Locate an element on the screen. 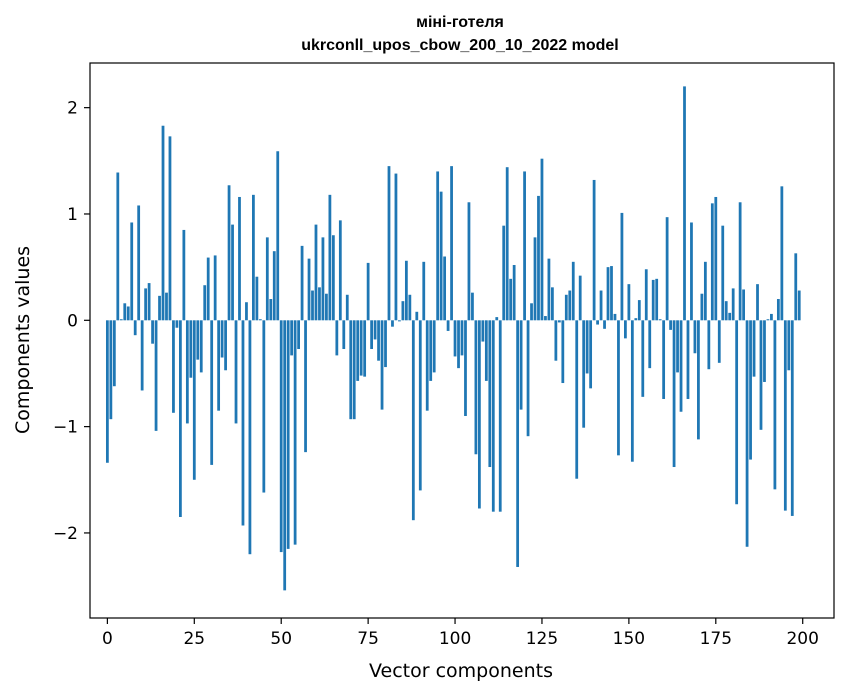 The height and width of the screenshot is (696, 847). x-tick-label: 75 is located at coordinates (368, 639).